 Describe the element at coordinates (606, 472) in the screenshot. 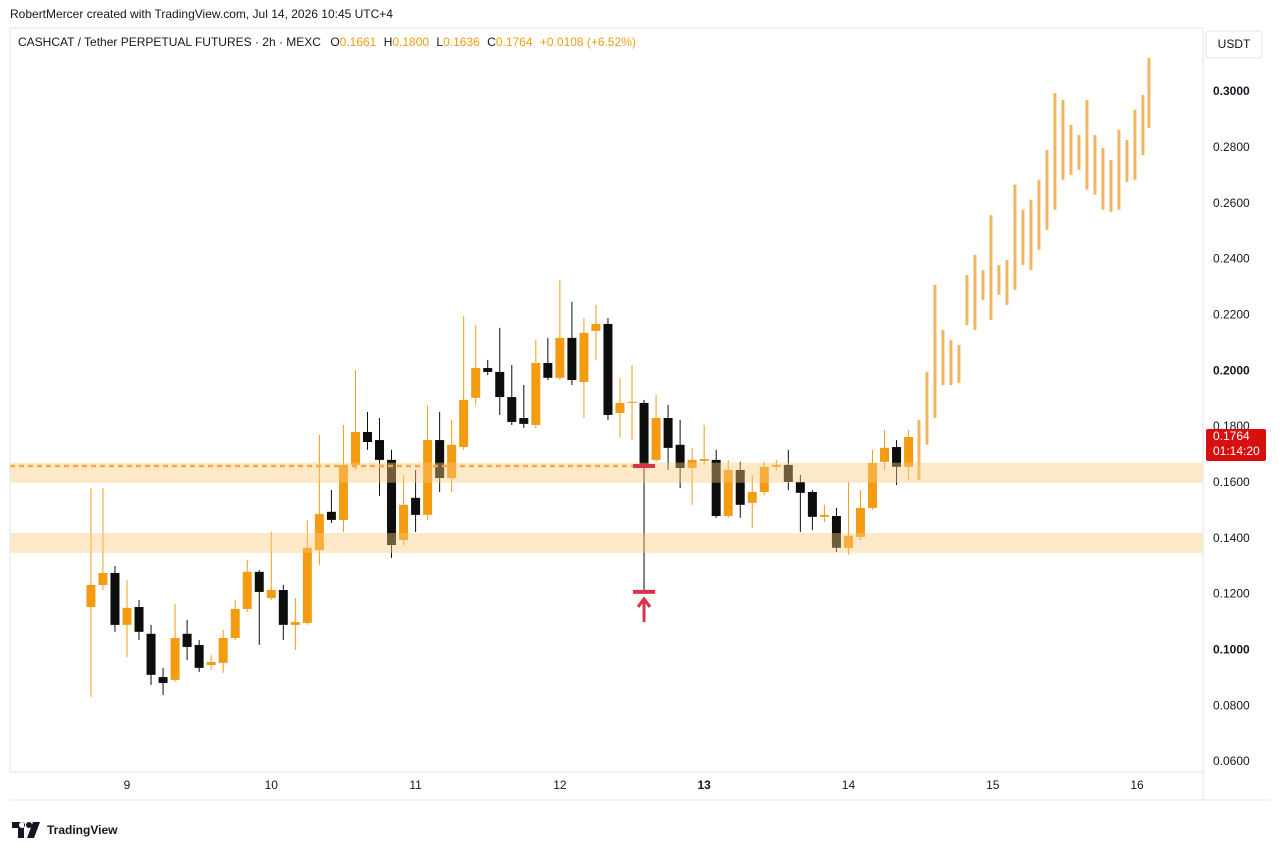

I see `zone` at that location.